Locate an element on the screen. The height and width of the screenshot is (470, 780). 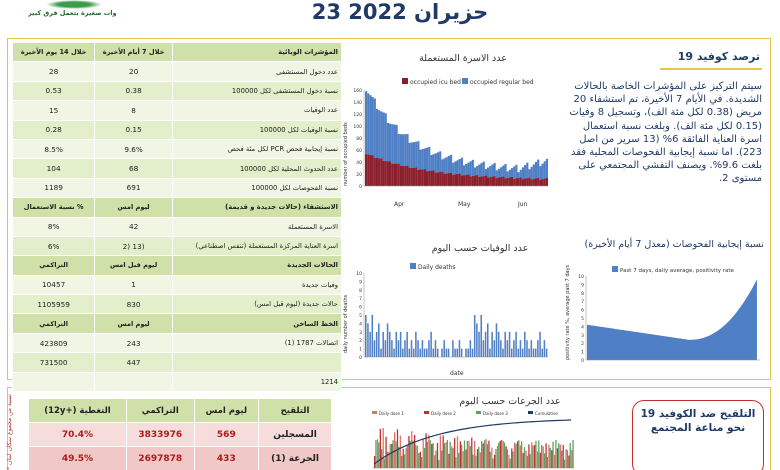
legend-deaths-label: Daily deaths is located at coordinates (437, 267).